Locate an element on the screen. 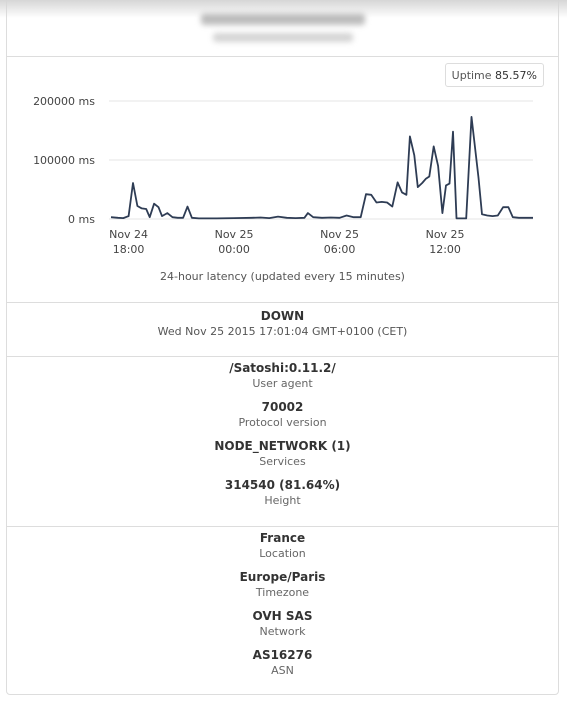 The image size is (567, 701). geo-info-field: OVH SAS Network is located at coordinates (282, 623).